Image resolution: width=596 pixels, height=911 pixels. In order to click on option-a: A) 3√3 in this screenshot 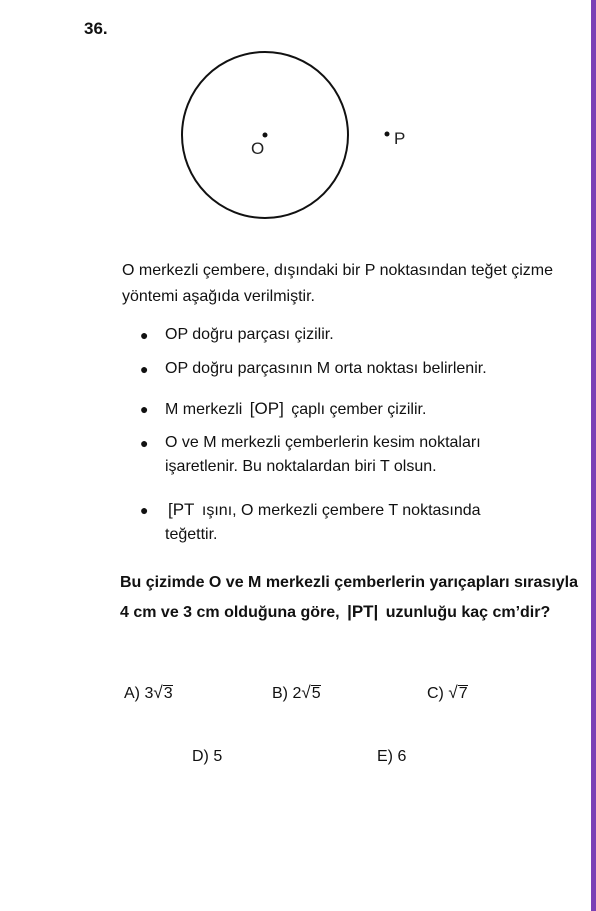, I will do `click(148, 693)`.